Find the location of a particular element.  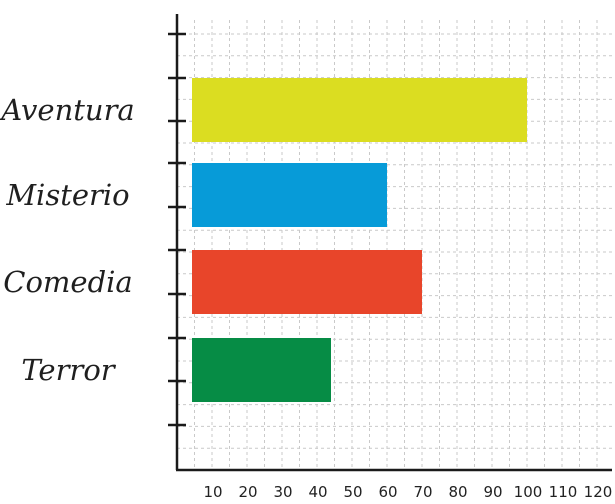

y-axis-ticks is located at coordinates (177, 229).